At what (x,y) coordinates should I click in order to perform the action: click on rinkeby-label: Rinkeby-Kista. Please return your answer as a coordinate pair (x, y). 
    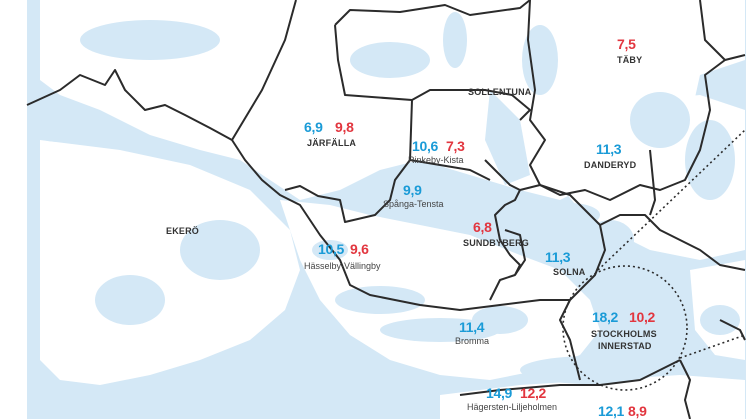
    Looking at the image, I should click on (436, 160).